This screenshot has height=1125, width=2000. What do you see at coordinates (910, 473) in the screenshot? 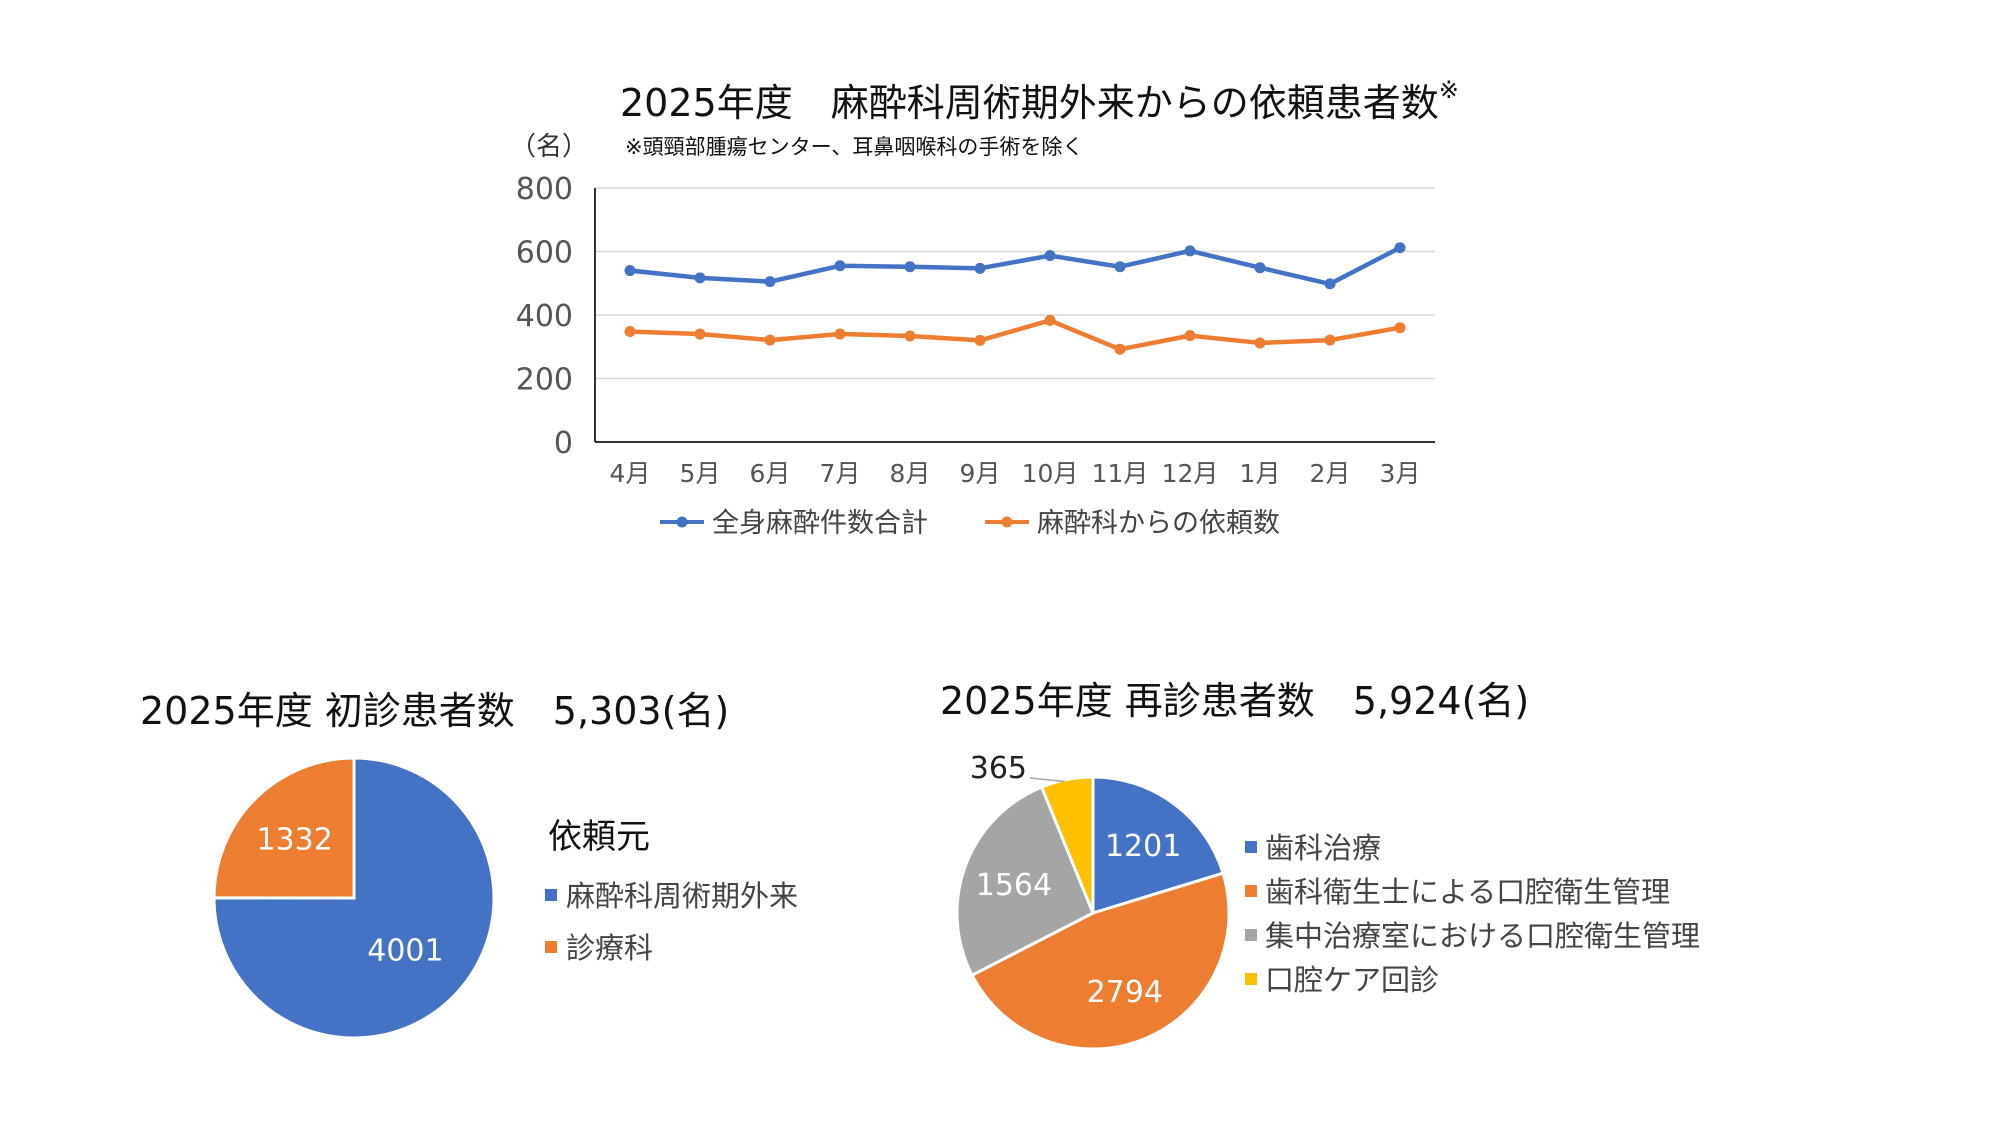
I see `x-tick-label: 8月` at bounding box center [910, 473].